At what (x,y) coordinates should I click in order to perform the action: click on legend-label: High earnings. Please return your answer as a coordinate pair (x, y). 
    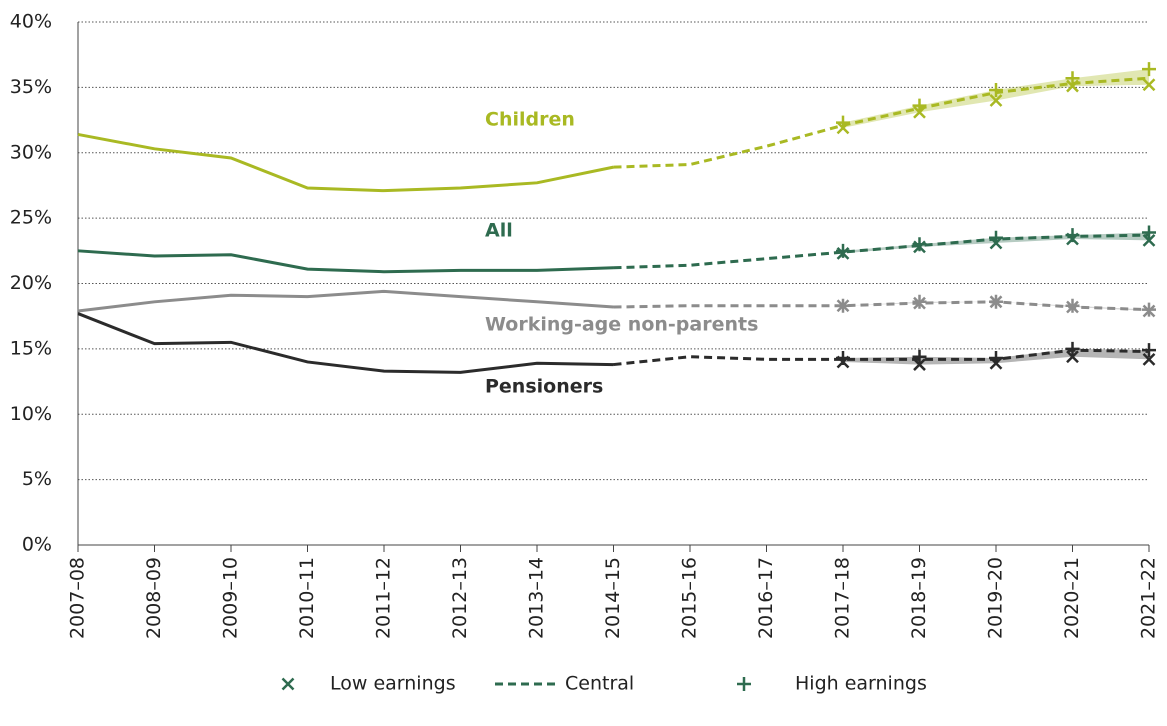
    Looking at the image, I should click on (861, 684).